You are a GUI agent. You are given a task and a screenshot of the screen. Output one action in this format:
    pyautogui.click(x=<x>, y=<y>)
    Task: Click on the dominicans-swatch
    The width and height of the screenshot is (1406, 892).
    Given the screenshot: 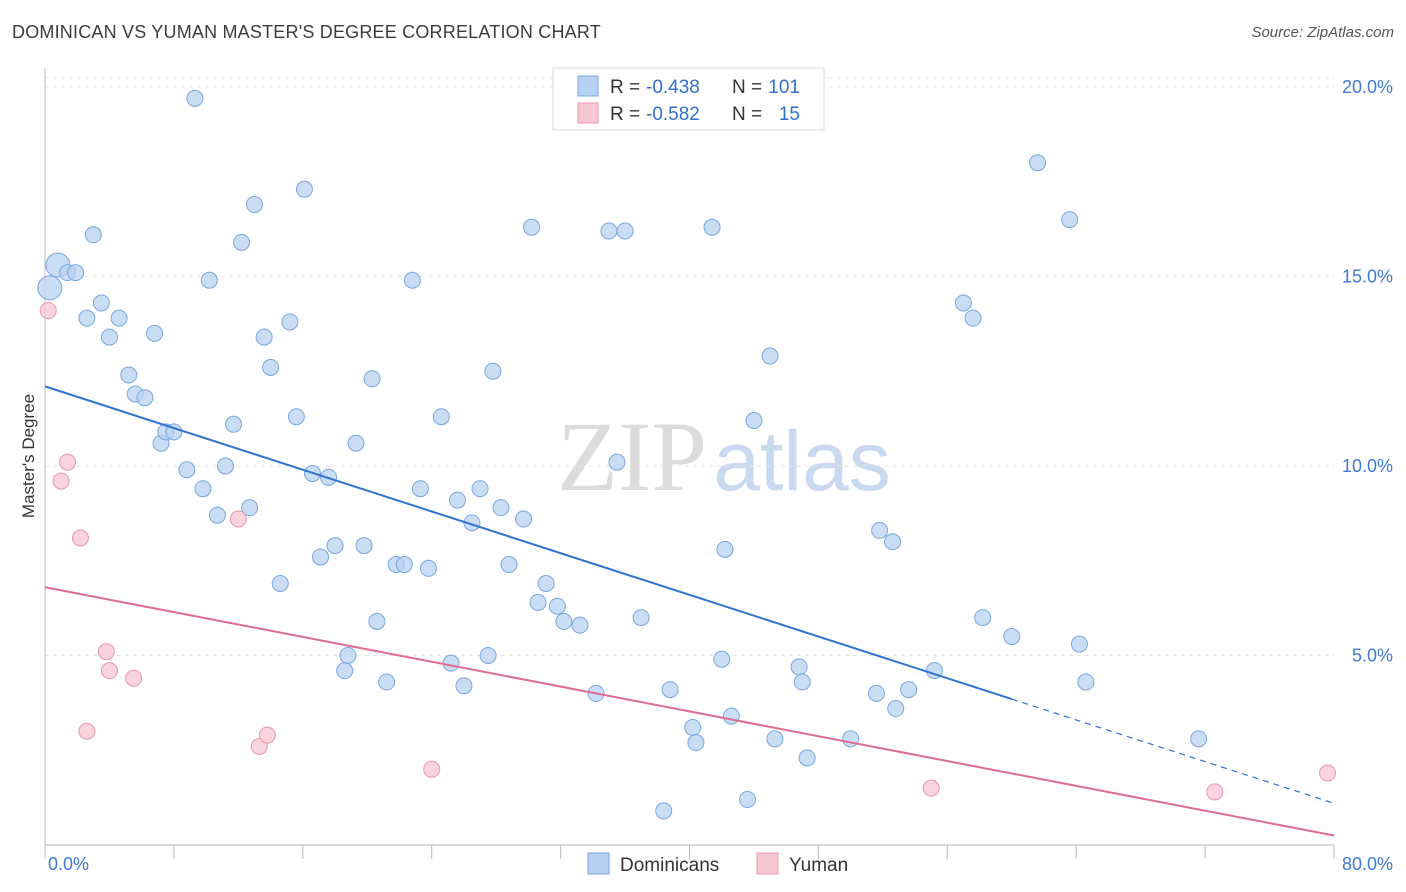 What is the action you would take?
    pyautogui.click(x=588, y=86)
    